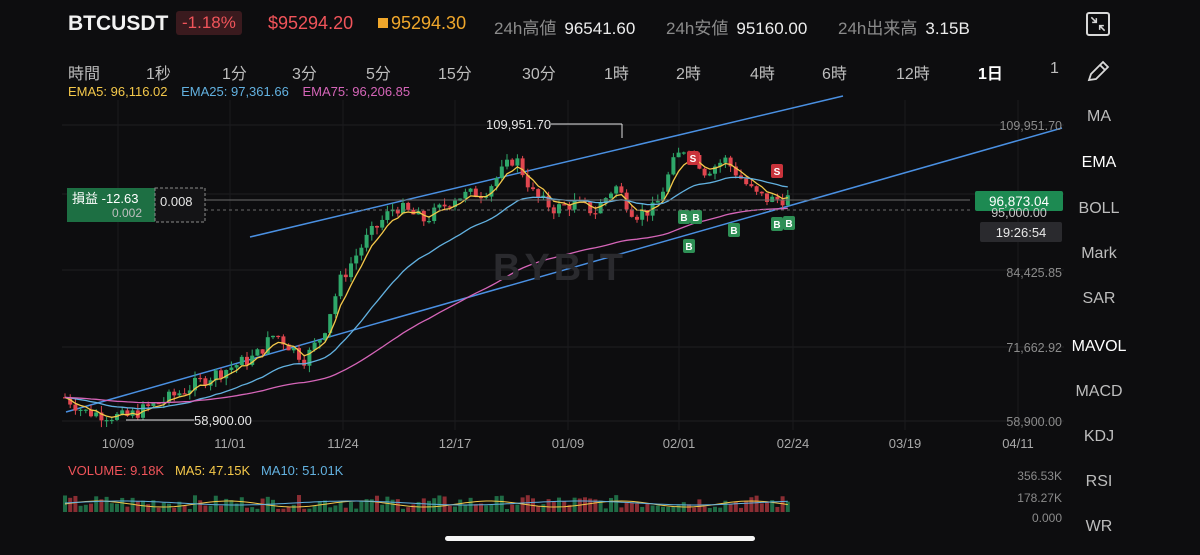 The height and width of the screenshot is (555, 1200). Describe the element at coordinates (304, 74) in the screenshot. I see `tab-timeframe-3: 3分` at that location.